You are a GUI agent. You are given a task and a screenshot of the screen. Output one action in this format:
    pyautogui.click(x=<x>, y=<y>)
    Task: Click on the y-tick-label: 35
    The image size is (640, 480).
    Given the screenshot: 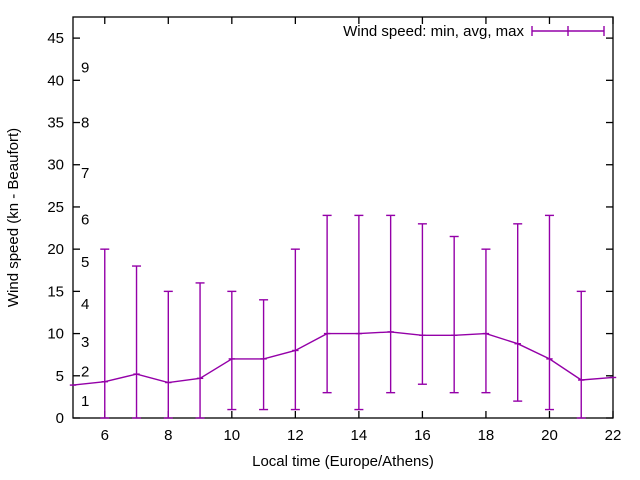 What is the action you would take?
    pyautogui.click(x=55, y=123)
    